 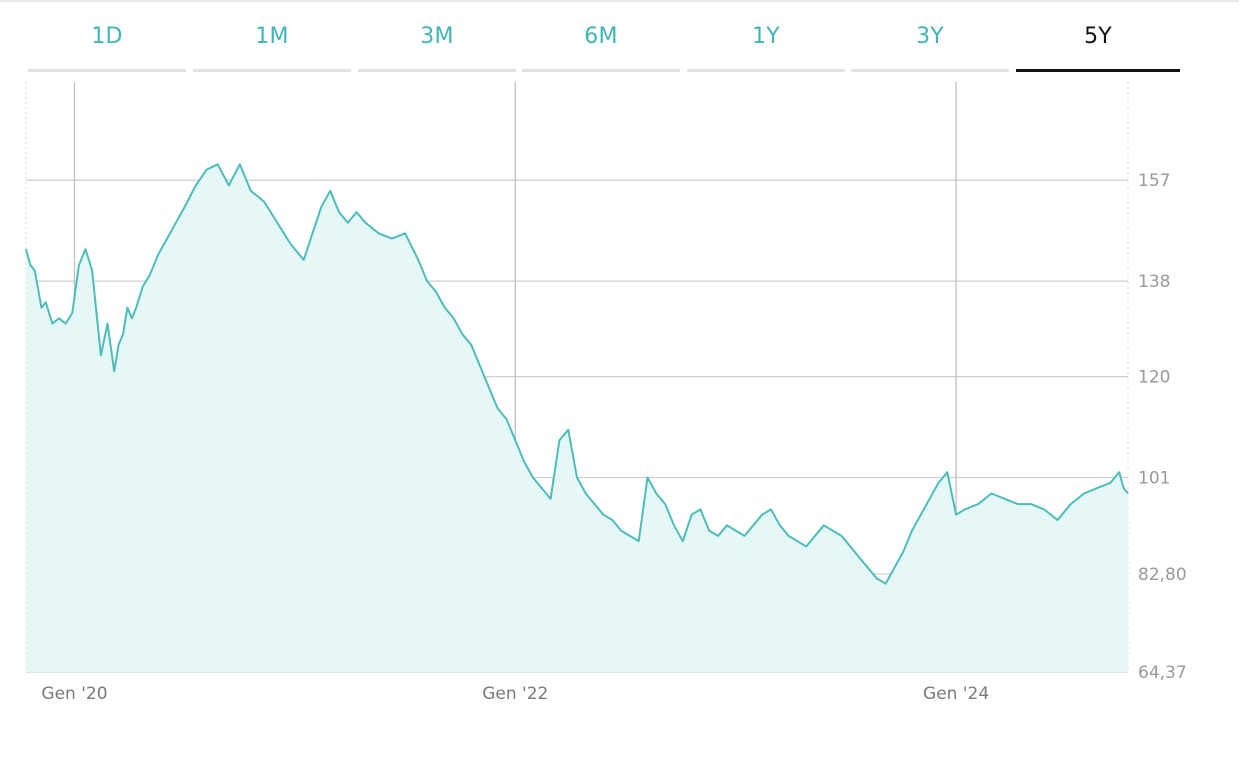 I want to click on tab-label: 1Y, so click(x=766, y=36).